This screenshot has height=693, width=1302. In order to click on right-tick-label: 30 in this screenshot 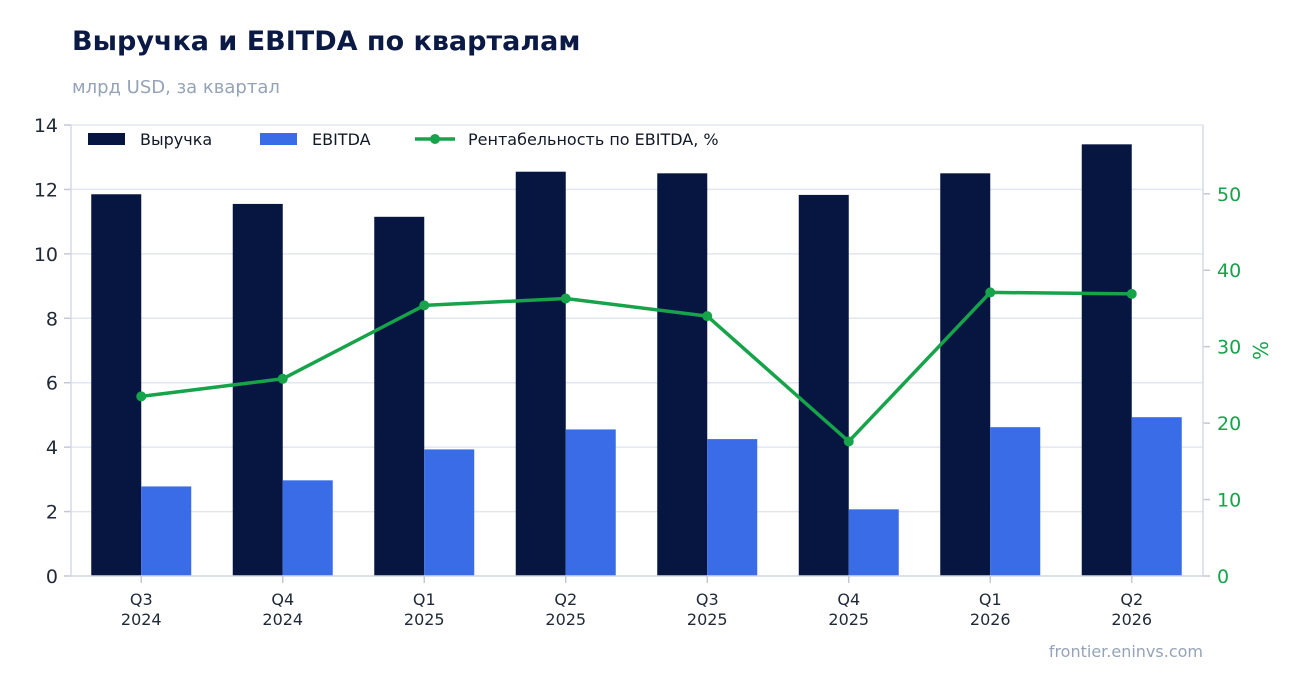, I will do `click(1229, 348)`.